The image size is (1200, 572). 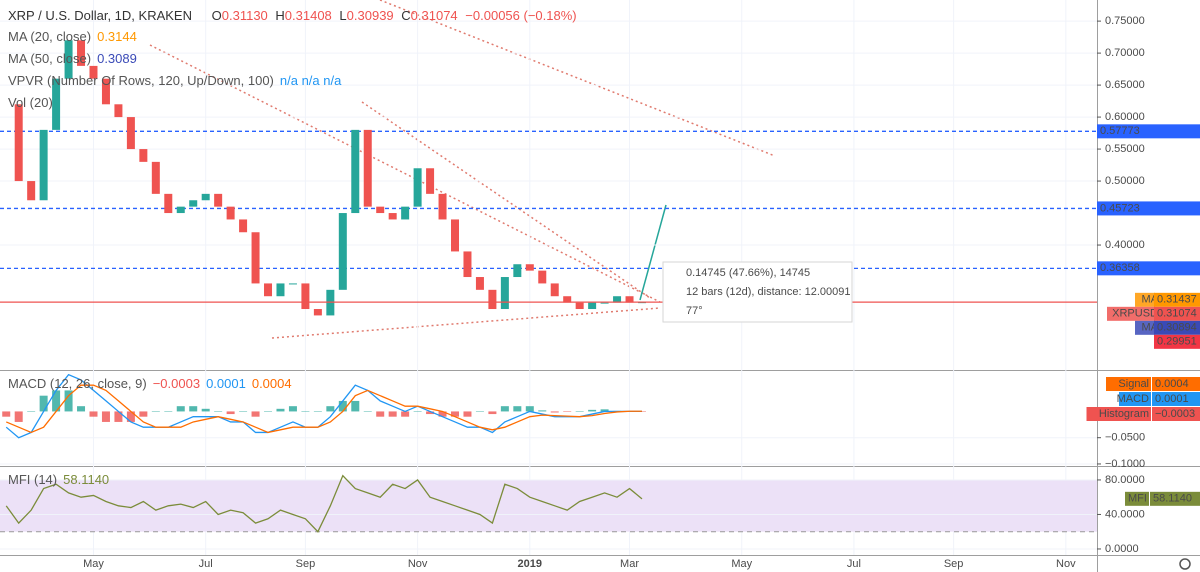 I want to click on axis-tag-text: −0.0003, so click(x=1175, y=414).